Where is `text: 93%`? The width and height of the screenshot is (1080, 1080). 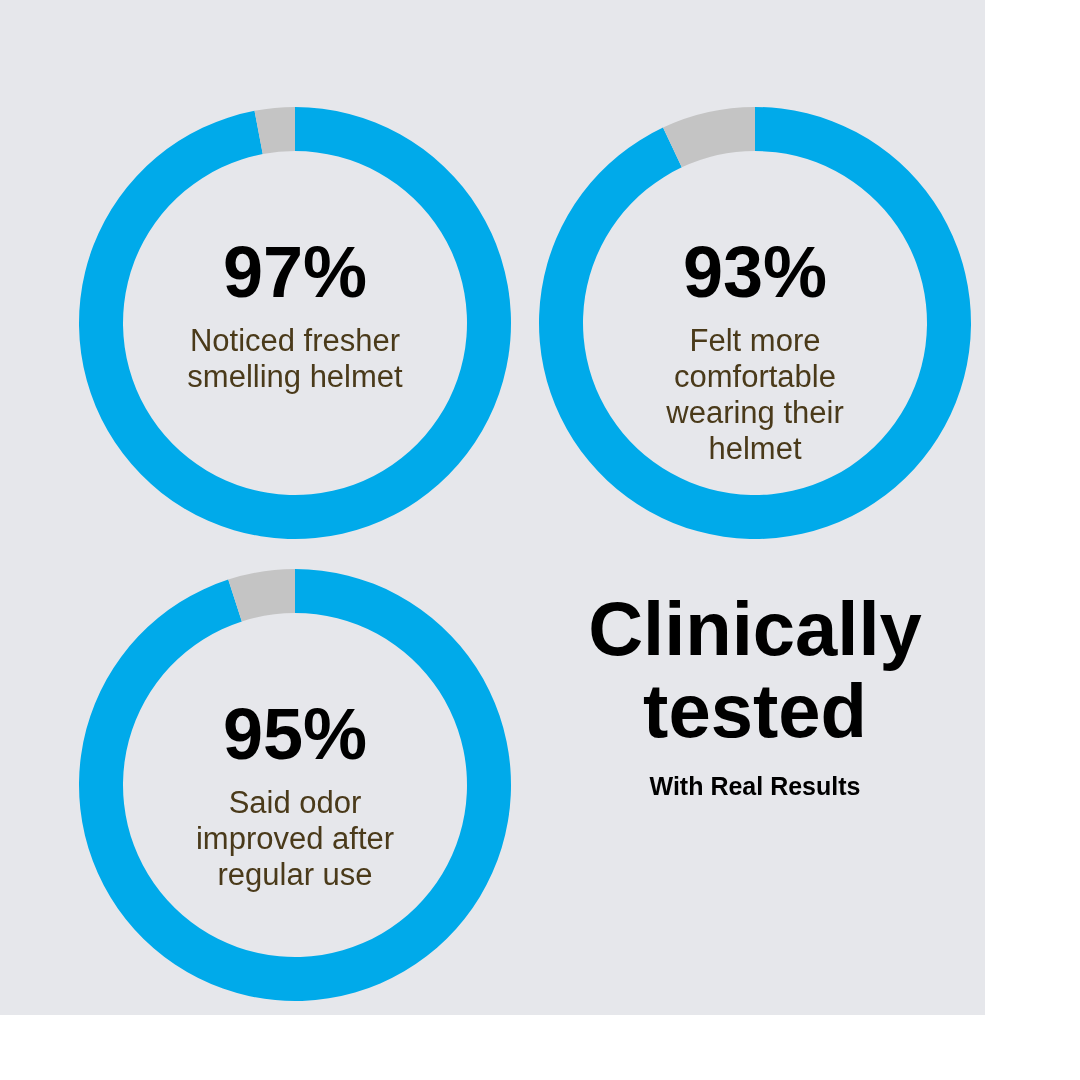 text: 93% is located at coordinates (755, 272).